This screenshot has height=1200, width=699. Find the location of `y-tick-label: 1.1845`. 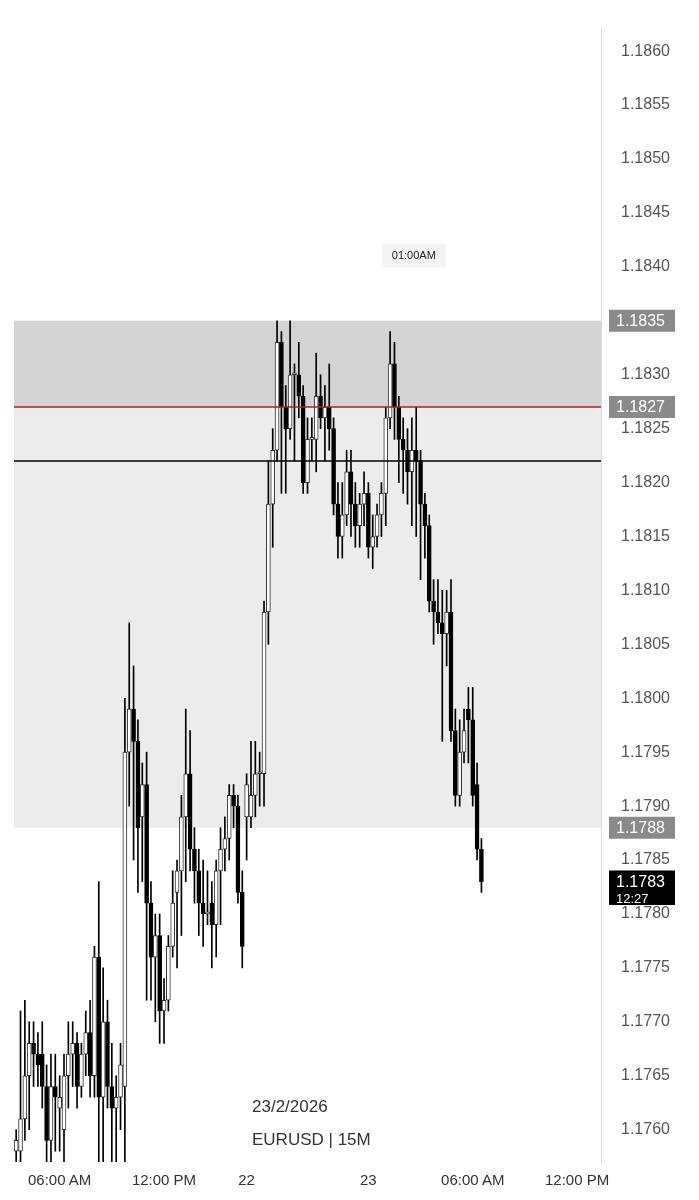

y-tick-label: 1.1845 is located at coordinates (646, 212).